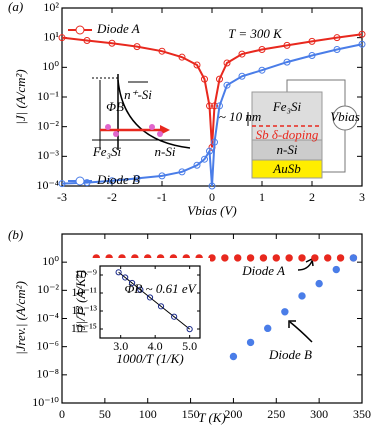 This screenshot has width=376, height=427. What do you see at coordinates (319, 414) in the screenshot?
I see `x-tick-label: 300` at bounding box center [319, 414].